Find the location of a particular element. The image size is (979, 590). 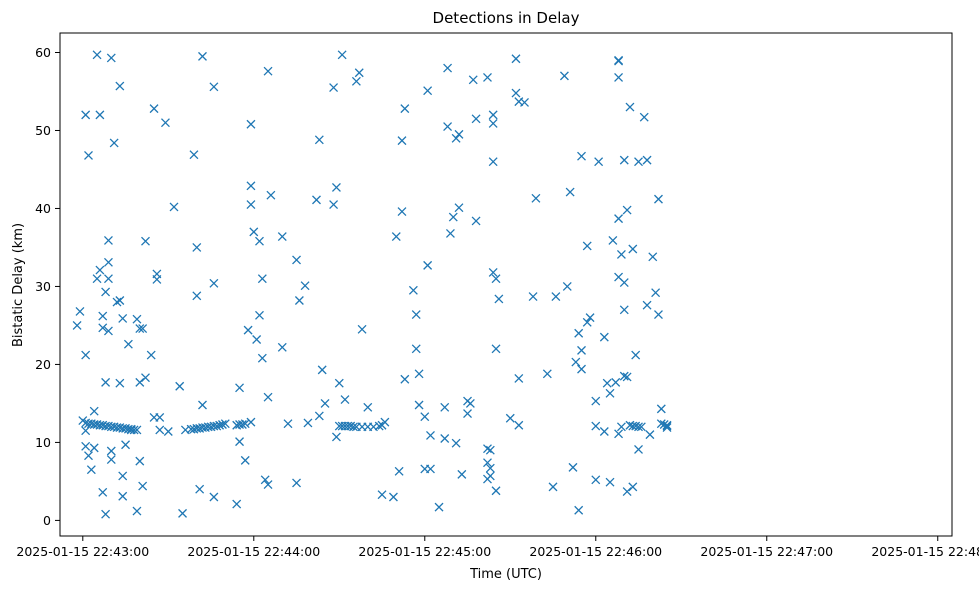

y-tick-label: 40 is located at coordinates (43, 208).